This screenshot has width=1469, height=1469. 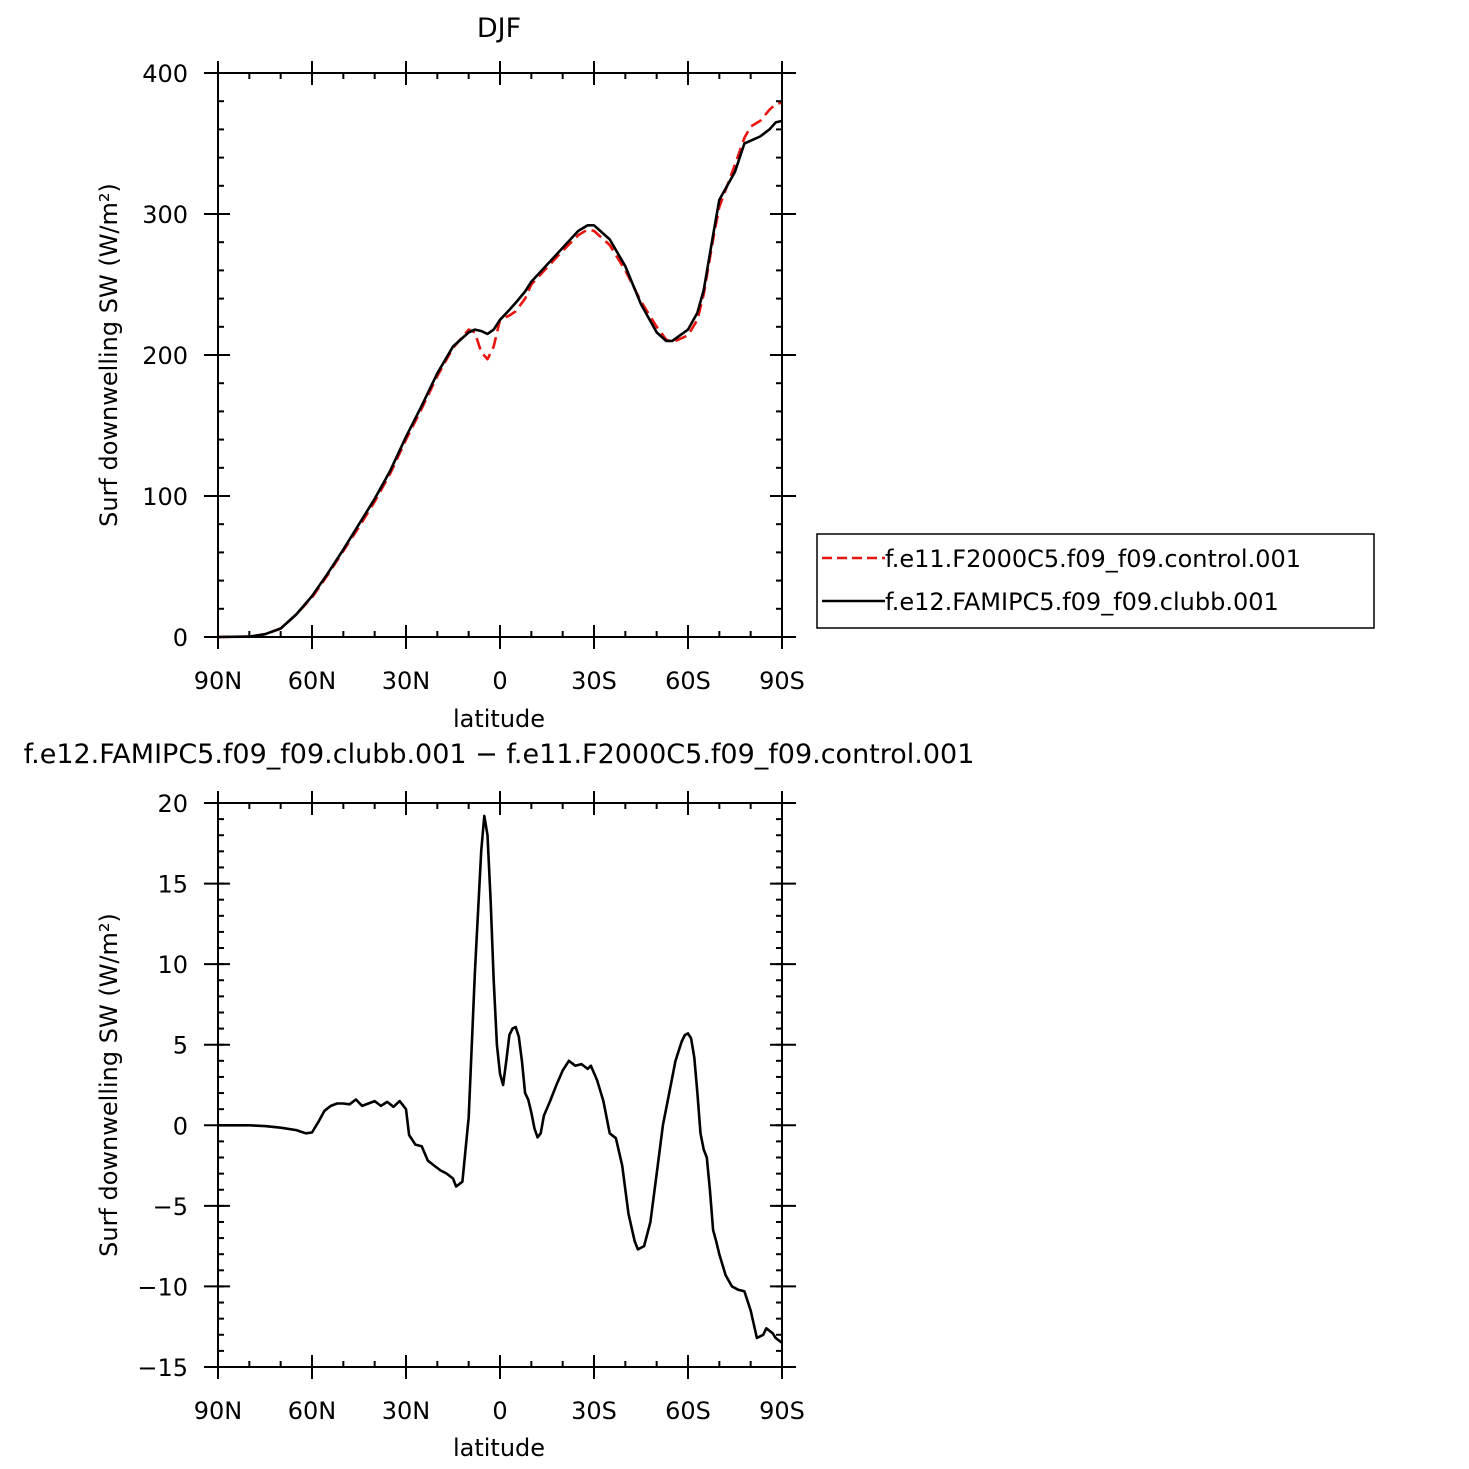 I want to click on legend-box, so click(x=1095, y=581).